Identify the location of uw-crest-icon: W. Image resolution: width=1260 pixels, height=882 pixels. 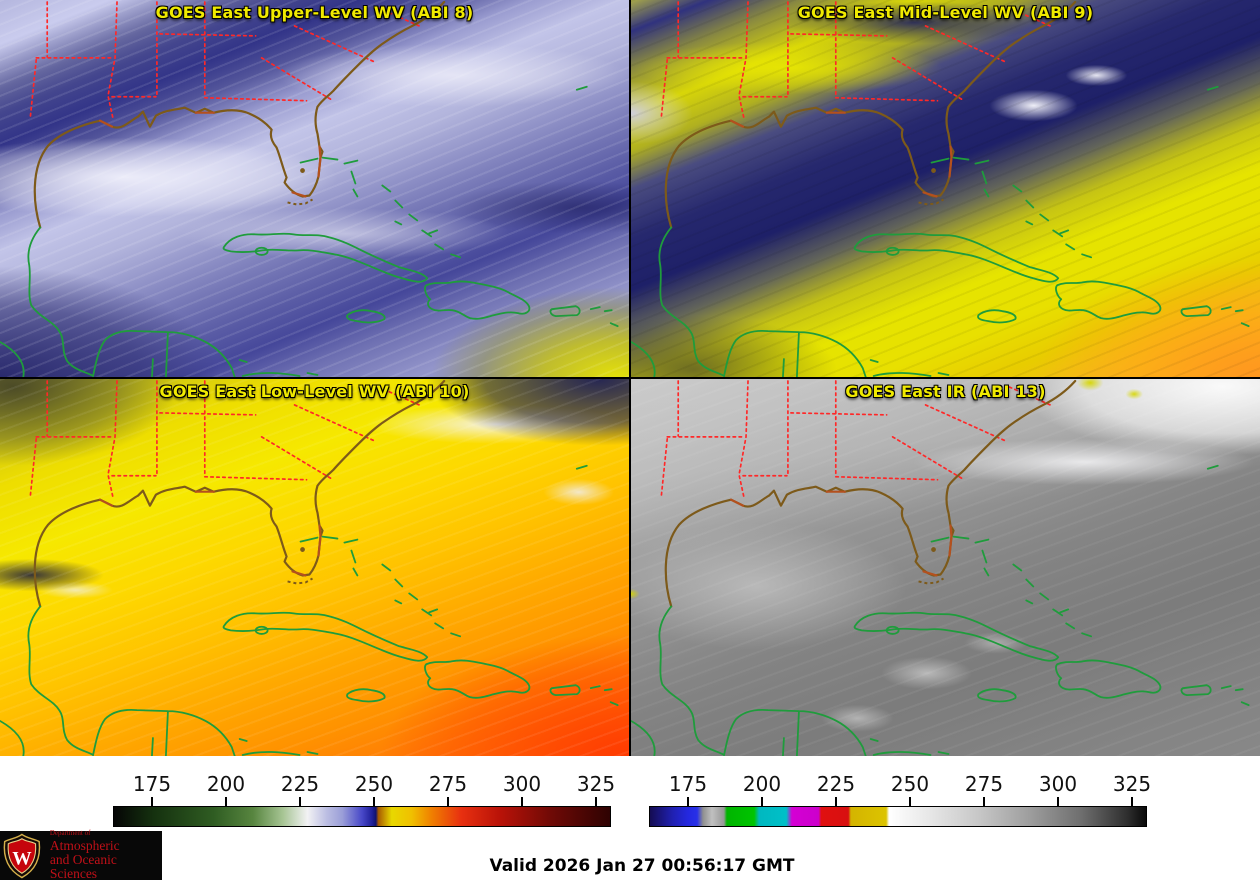
(22, 855).